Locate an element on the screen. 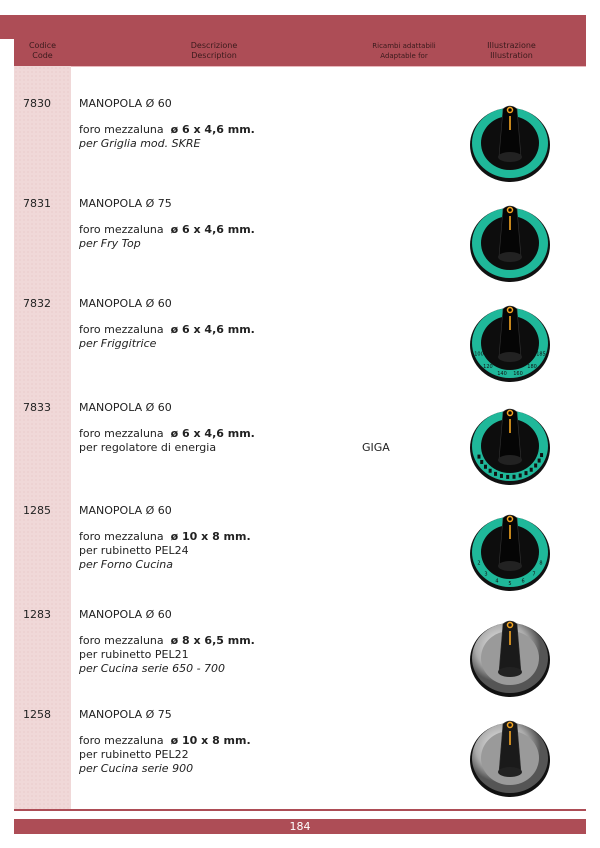 The width and height of the screenshot is (600, 848). hole-size: ø 8 x 6,5 mm. is located at coordinates (212, 640).